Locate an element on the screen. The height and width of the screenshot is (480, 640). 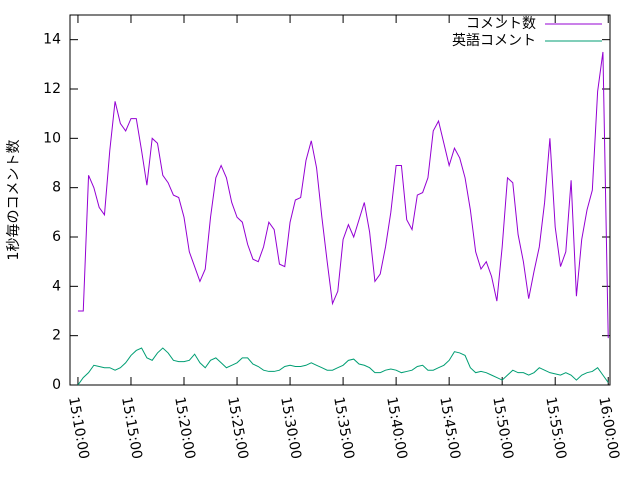
y-tick-label: 0 is located at coordinates (56, 385).